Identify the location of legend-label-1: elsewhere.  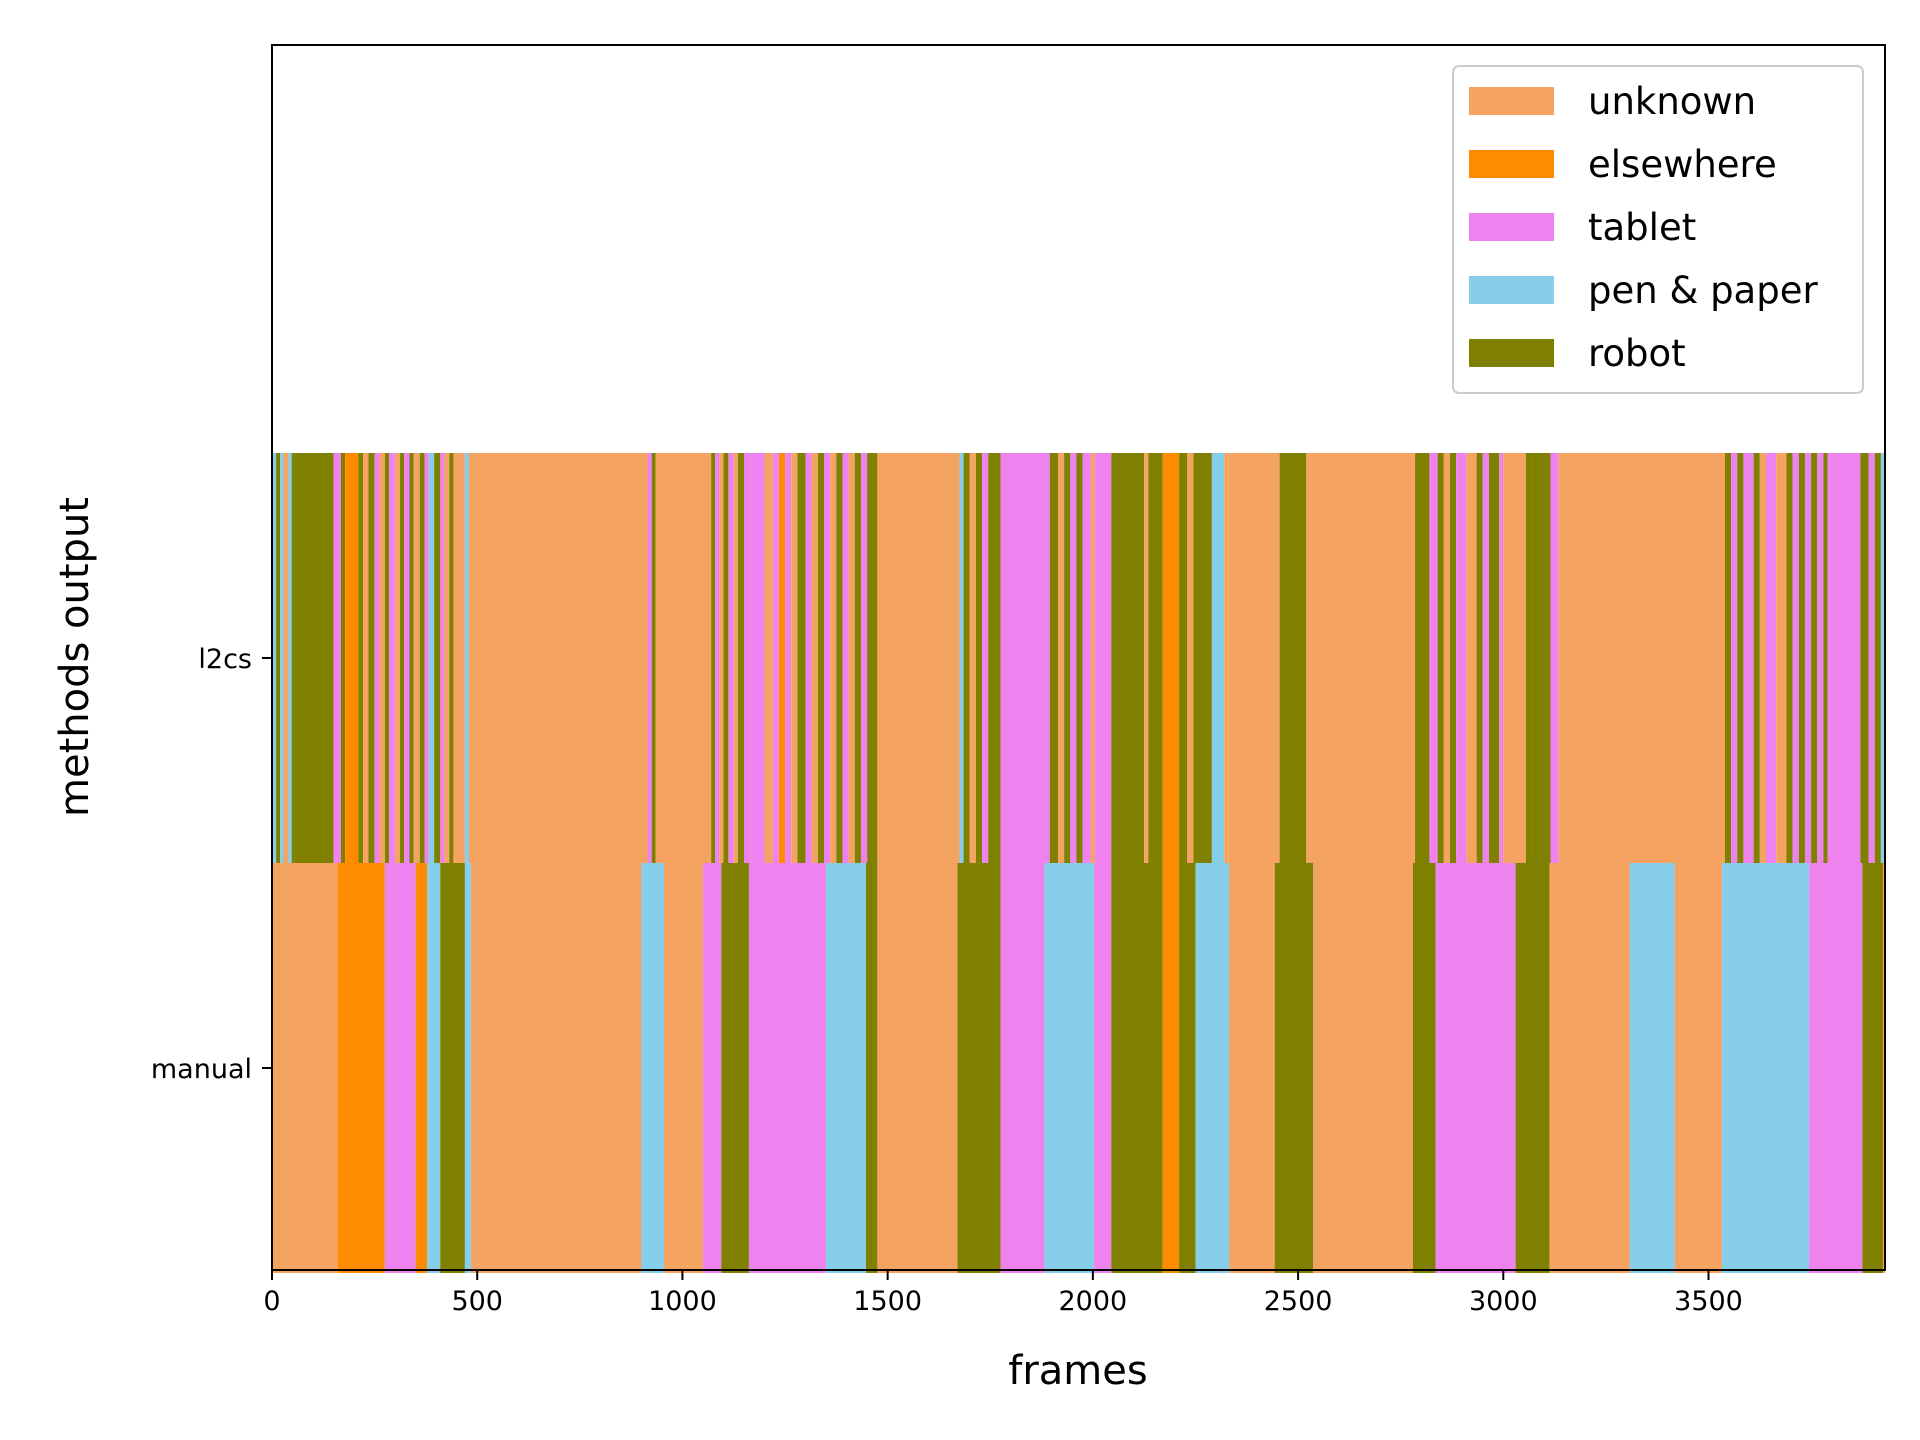
(1682, 164).